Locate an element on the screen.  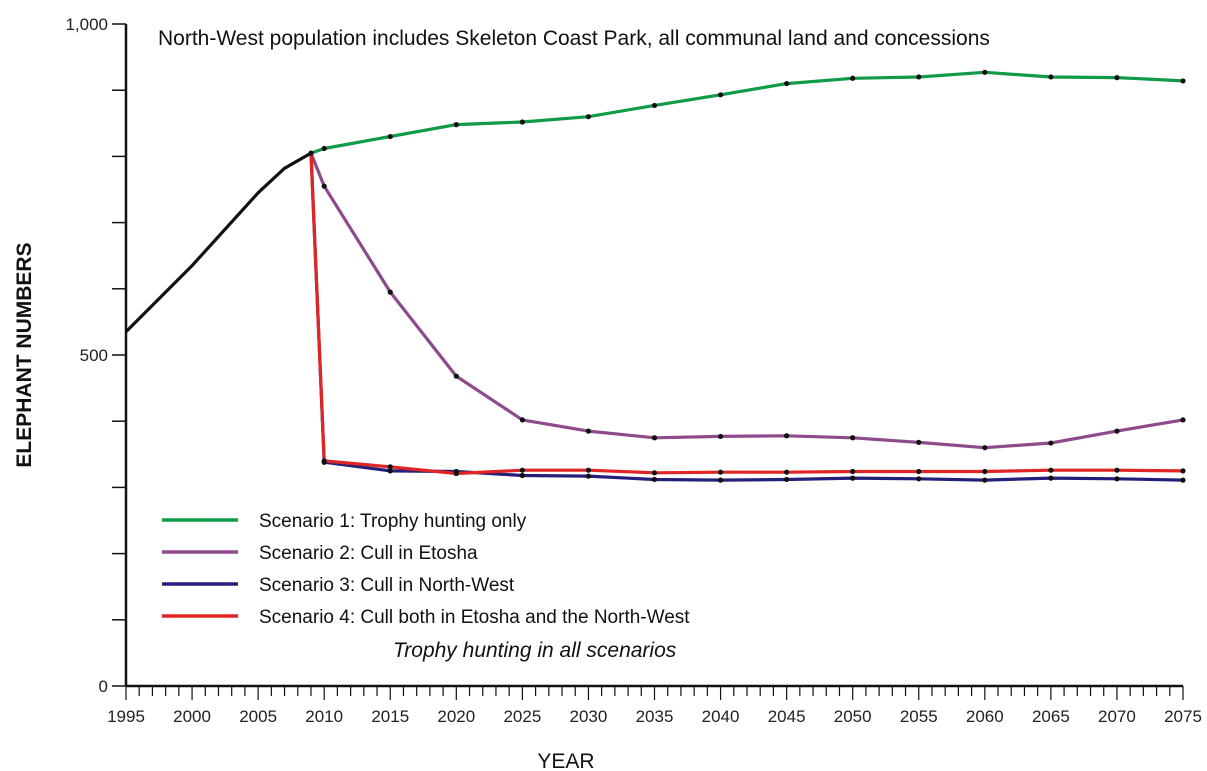
y-tick-label: 0 is located at coordinates (103, 686).